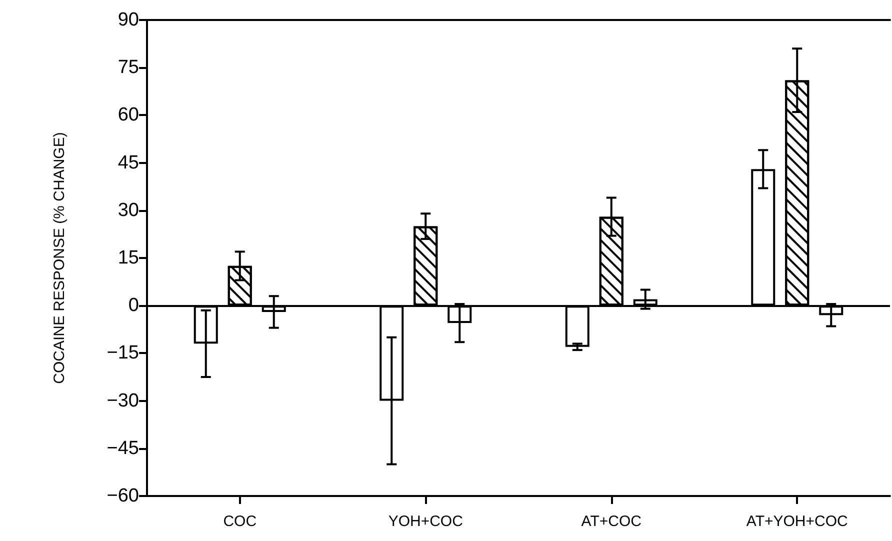  What do you see at coordinates (128, 163) in the screenshot?
I see `y-tick-label: 45` at bounding box center [128, 163].